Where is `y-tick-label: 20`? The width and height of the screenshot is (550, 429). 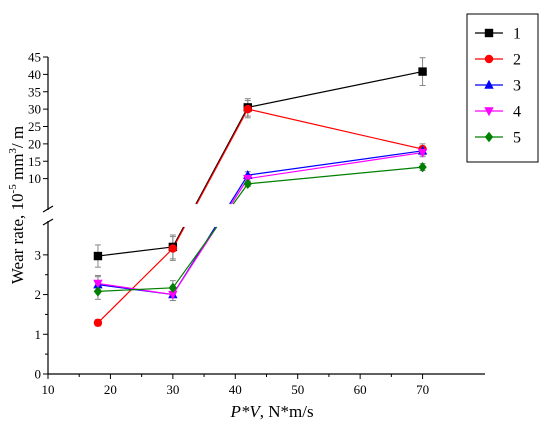
y-tick-label: 20 is located at coordinates (34, 143).